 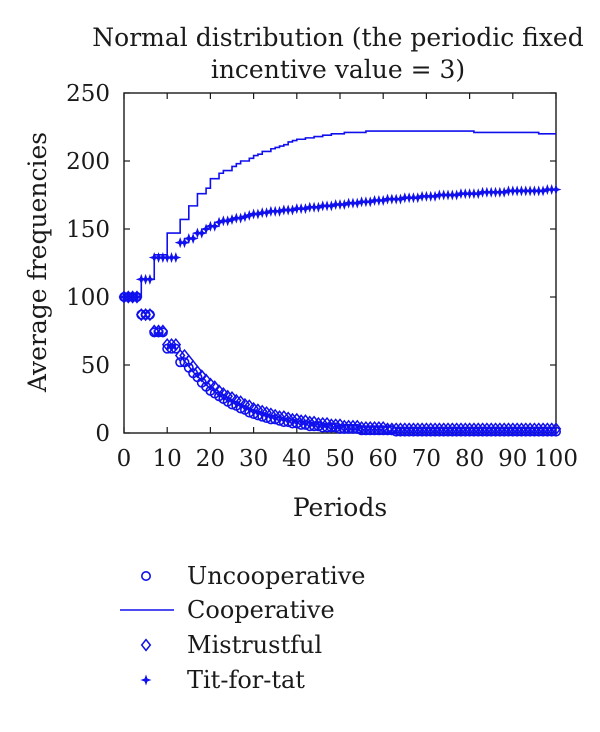 I want to click on x-tick-label: 70, so click(x=426, y=459).